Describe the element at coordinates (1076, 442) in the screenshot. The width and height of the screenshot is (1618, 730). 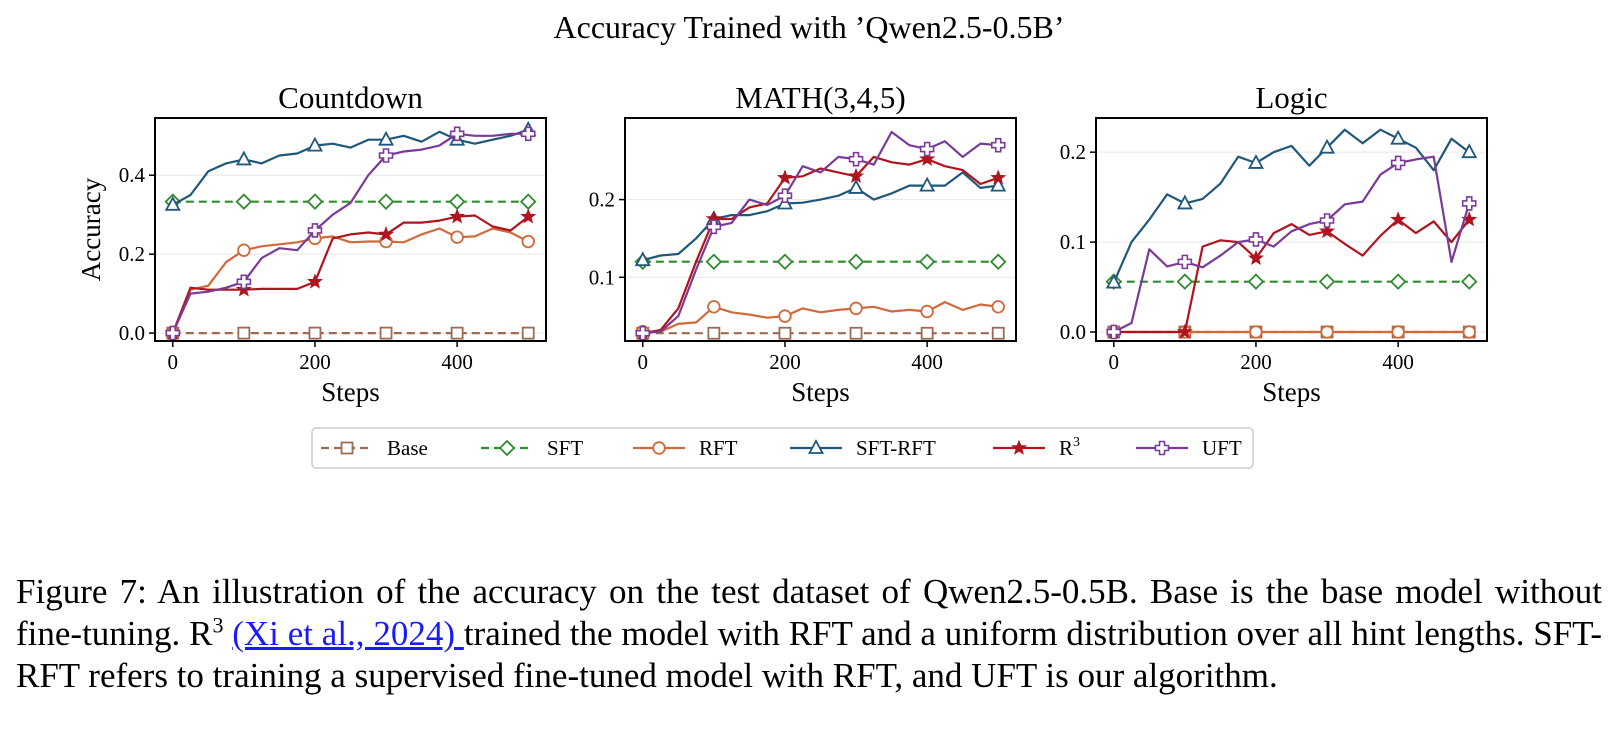
I see `legend-label-superscript: 3` at that location.